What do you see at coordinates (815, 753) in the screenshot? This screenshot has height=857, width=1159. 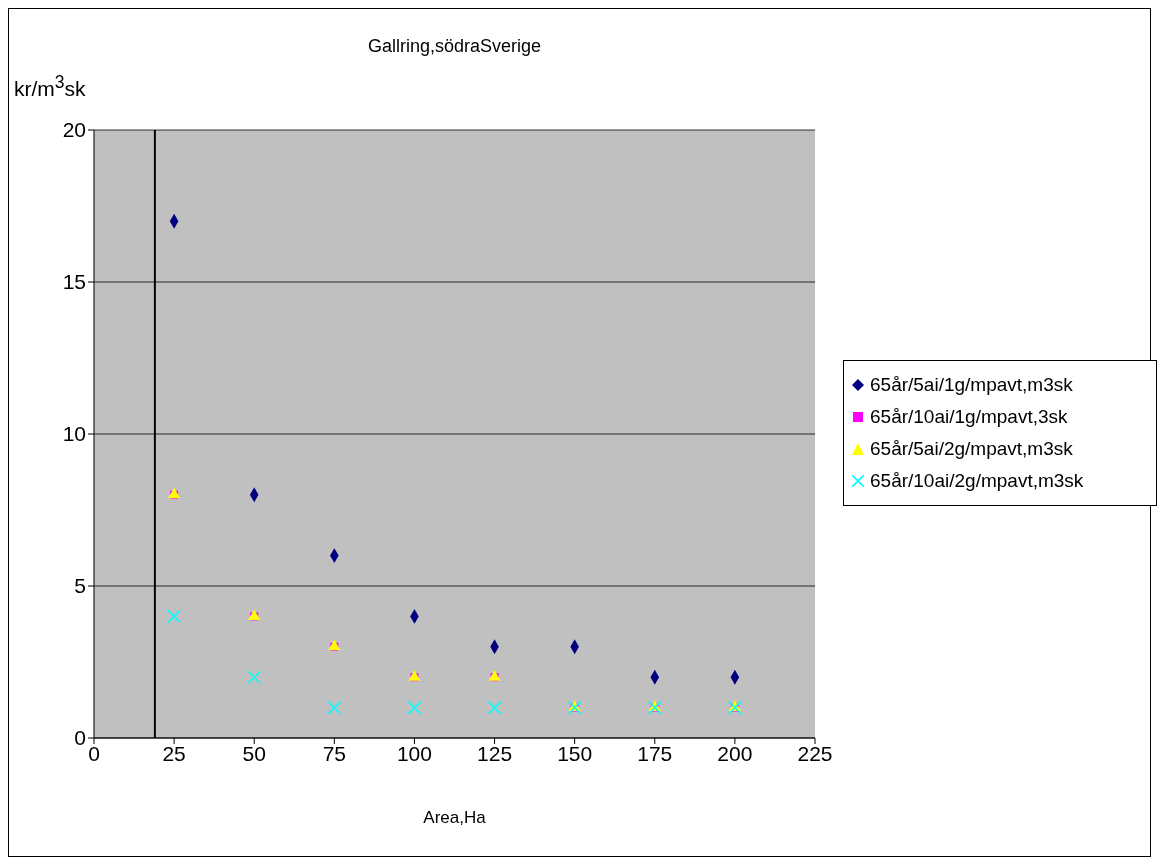 I see `x-tick-label: 225` at bounding box center [815, 753].